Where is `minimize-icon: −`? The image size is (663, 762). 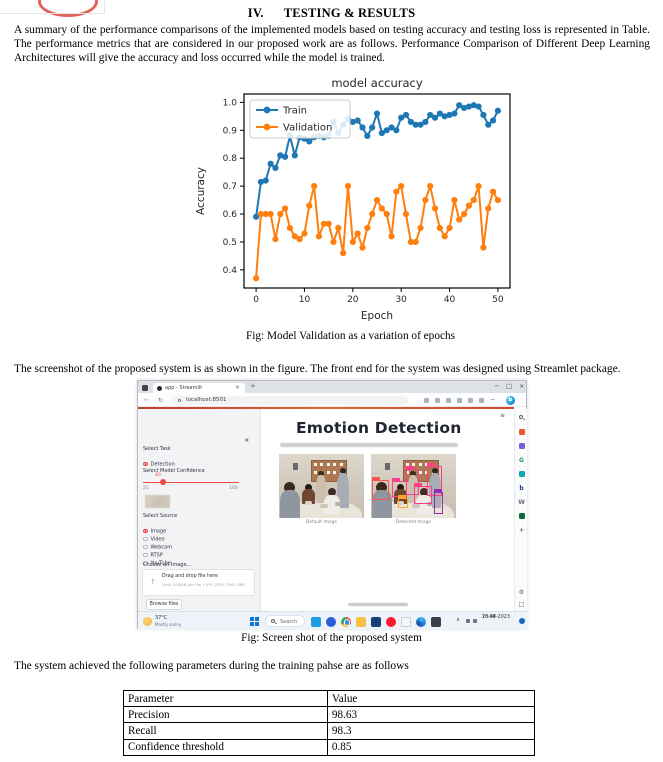
minimize-icon: − is located at coordinates (497, 386).